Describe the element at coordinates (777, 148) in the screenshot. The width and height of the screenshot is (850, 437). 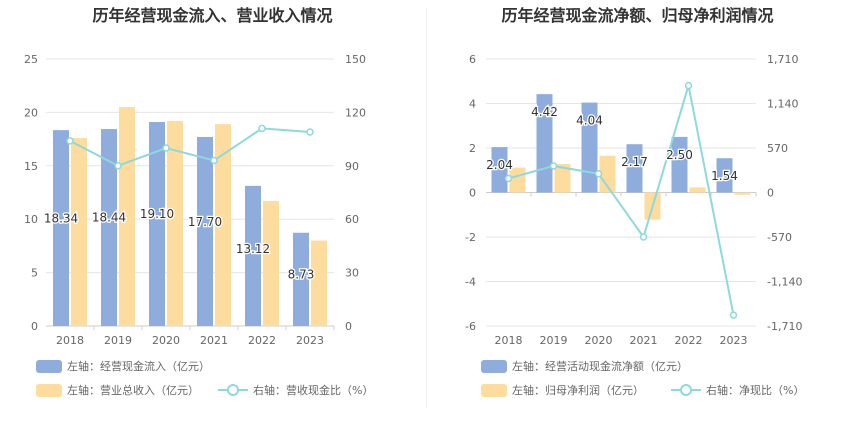
I see `y-axis-right-tick-label: 570` at that location.